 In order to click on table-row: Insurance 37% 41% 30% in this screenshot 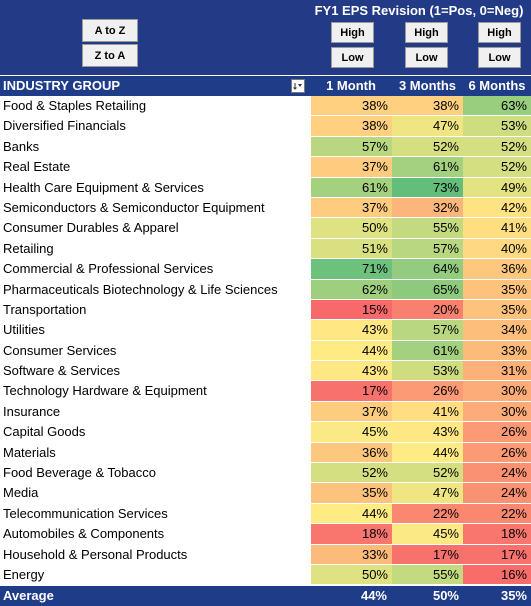, I will do `click(265, 412)`.